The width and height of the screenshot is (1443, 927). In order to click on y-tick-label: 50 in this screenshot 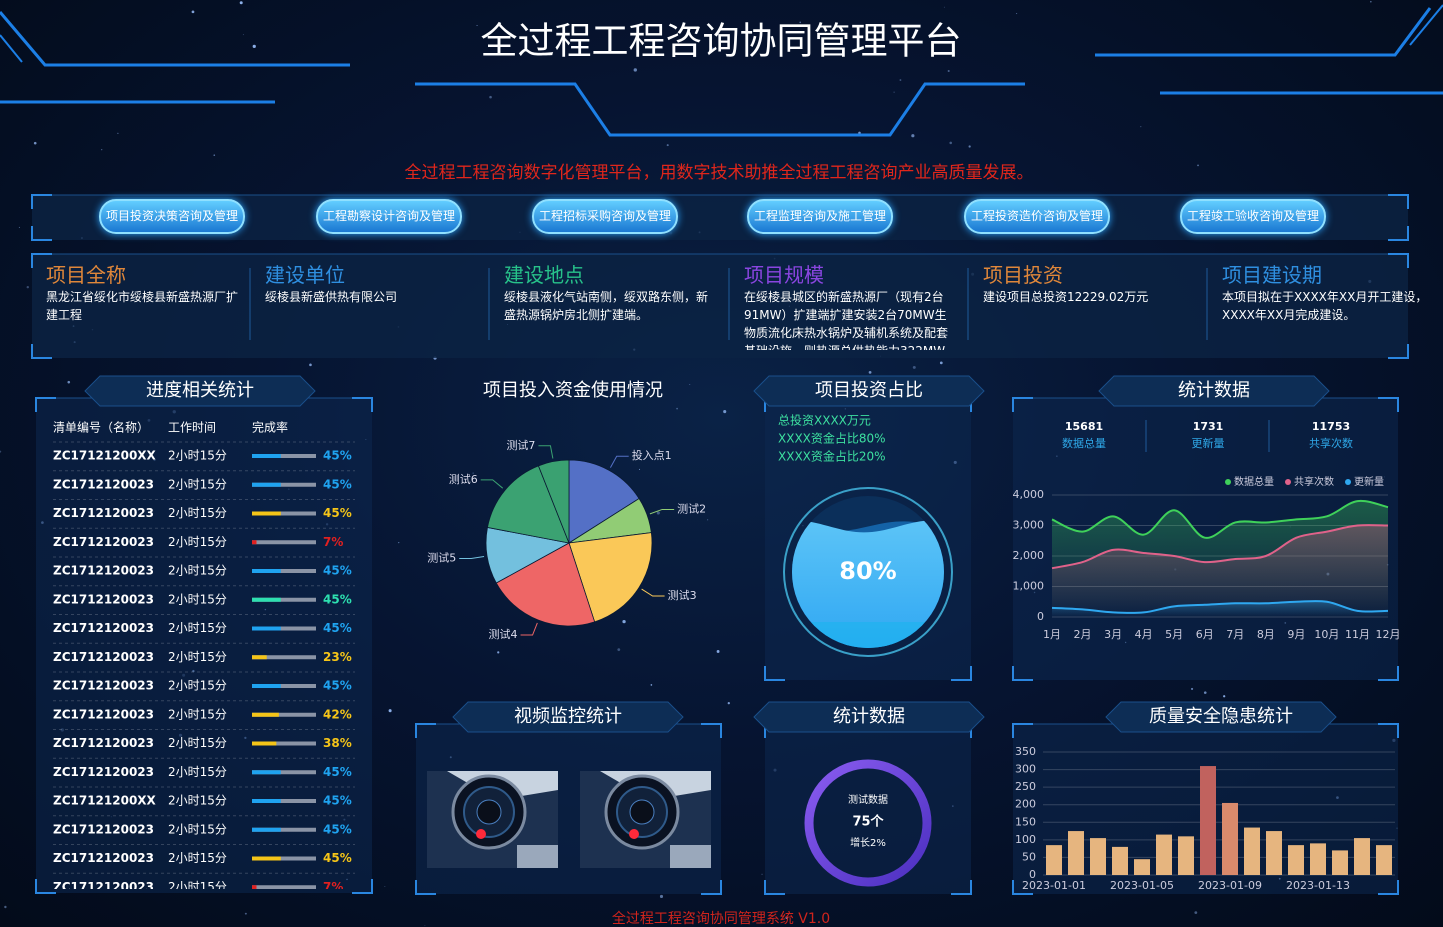, I will do `click(1029, 856)`.